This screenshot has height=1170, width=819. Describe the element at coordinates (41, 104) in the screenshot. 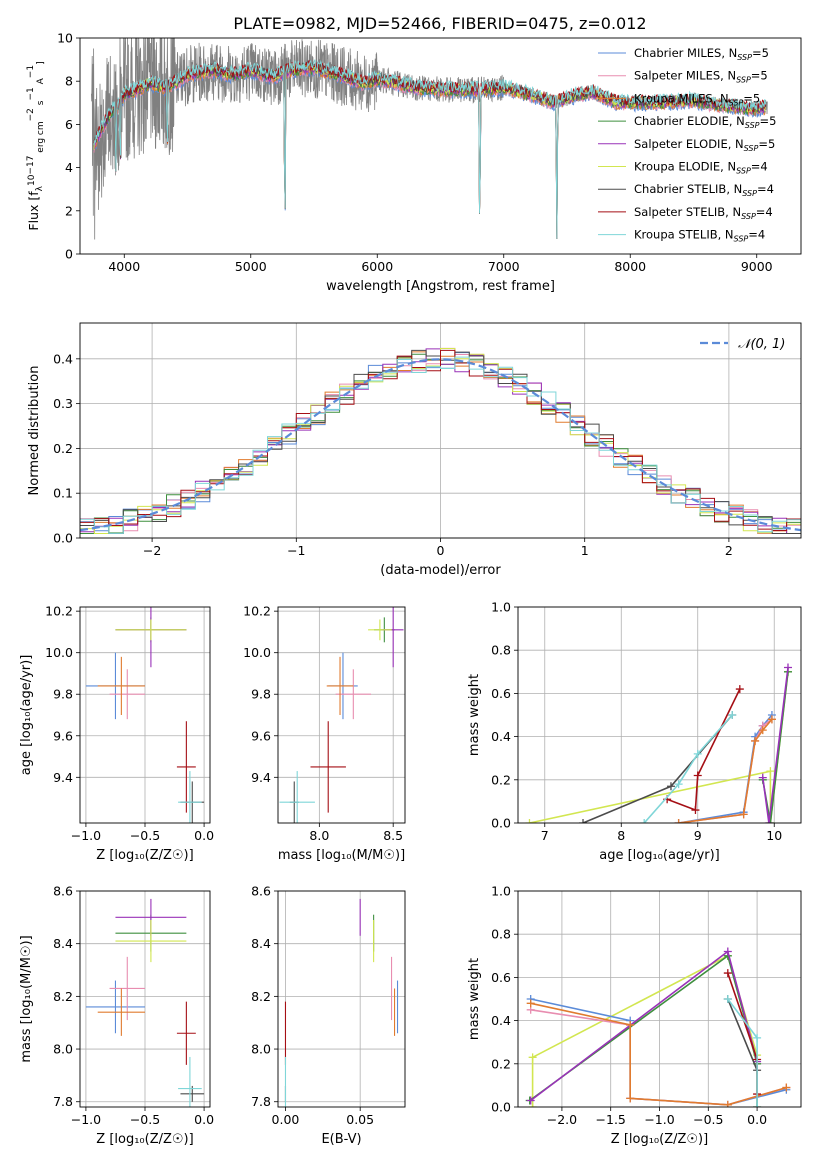

I see `spectrum-ylabel-part: s` at that location.